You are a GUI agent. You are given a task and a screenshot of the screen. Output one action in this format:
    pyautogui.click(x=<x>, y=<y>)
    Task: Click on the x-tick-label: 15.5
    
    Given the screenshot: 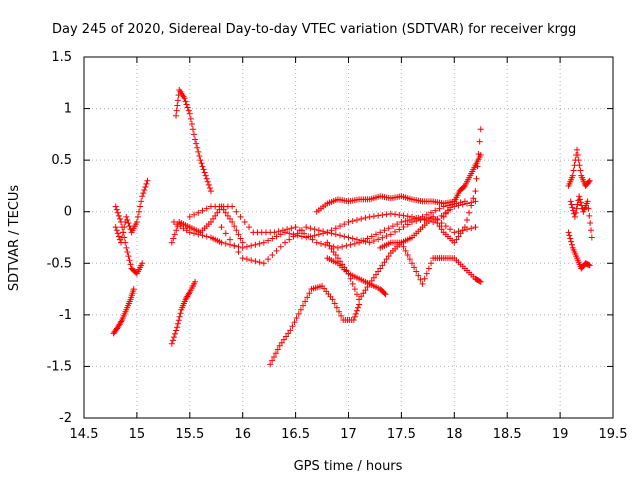 What is the action you would take?
    pyautogui.click(x=189, y=434)
    